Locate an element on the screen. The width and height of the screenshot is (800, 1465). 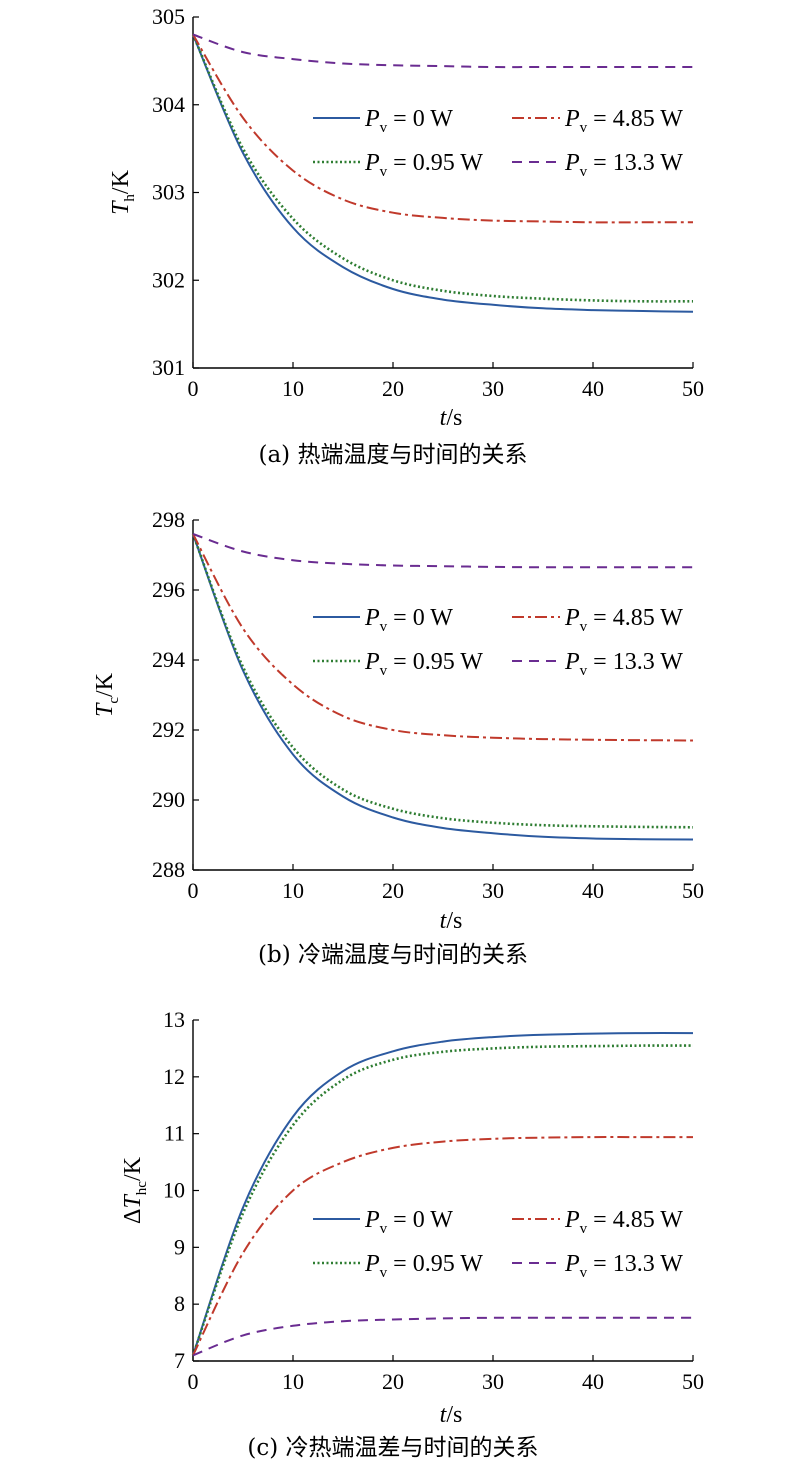
panel-caption: (a) 热端温度与时间的关系 is located at coordinates (393, 455).